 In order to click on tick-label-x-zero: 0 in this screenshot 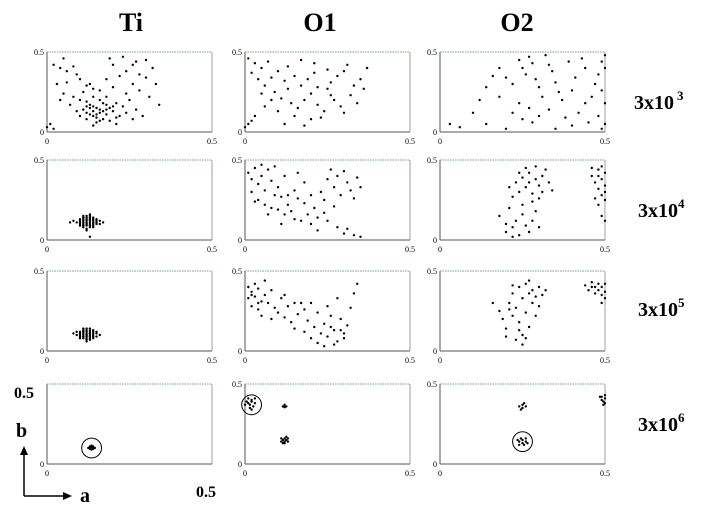, I will do `click(245, 141)`.